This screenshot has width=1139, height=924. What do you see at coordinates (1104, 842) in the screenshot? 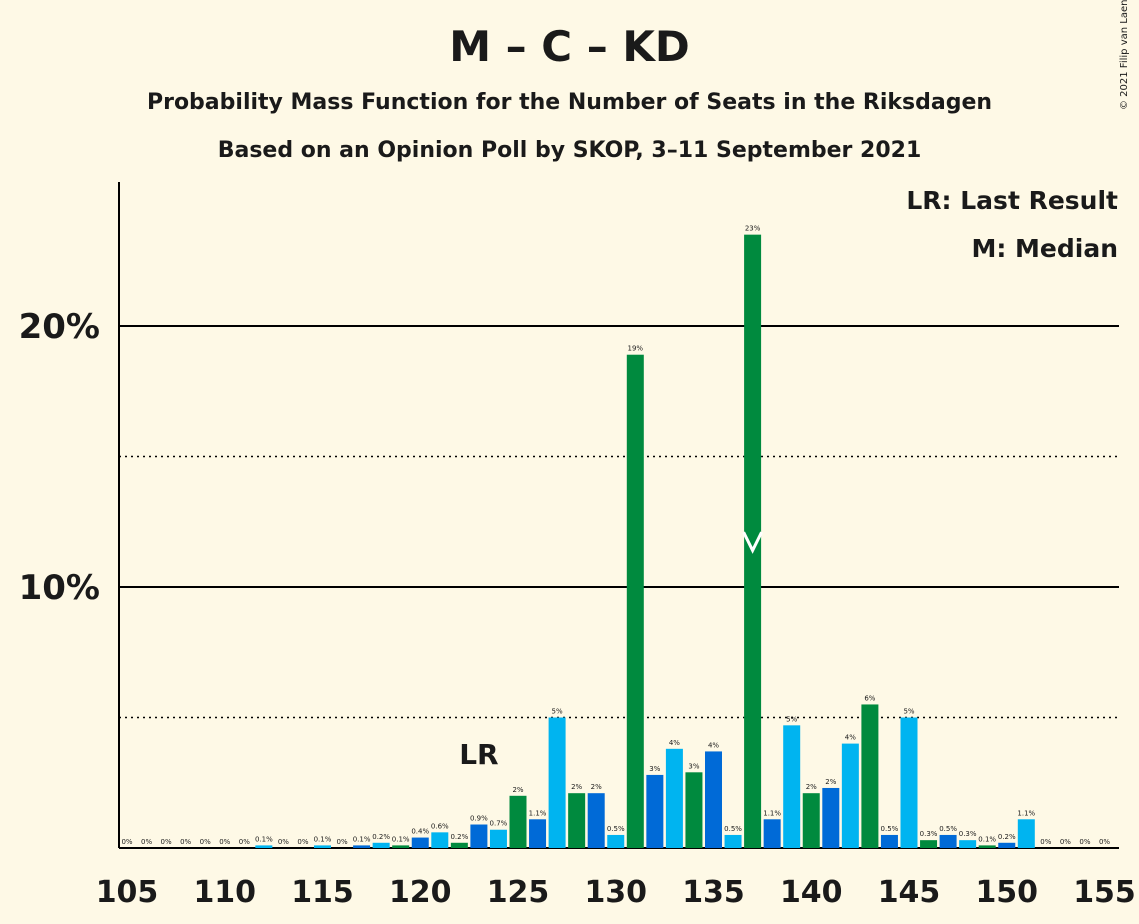
I see `data-label-seats-155: 0%` at bounding box center [1104, 842].